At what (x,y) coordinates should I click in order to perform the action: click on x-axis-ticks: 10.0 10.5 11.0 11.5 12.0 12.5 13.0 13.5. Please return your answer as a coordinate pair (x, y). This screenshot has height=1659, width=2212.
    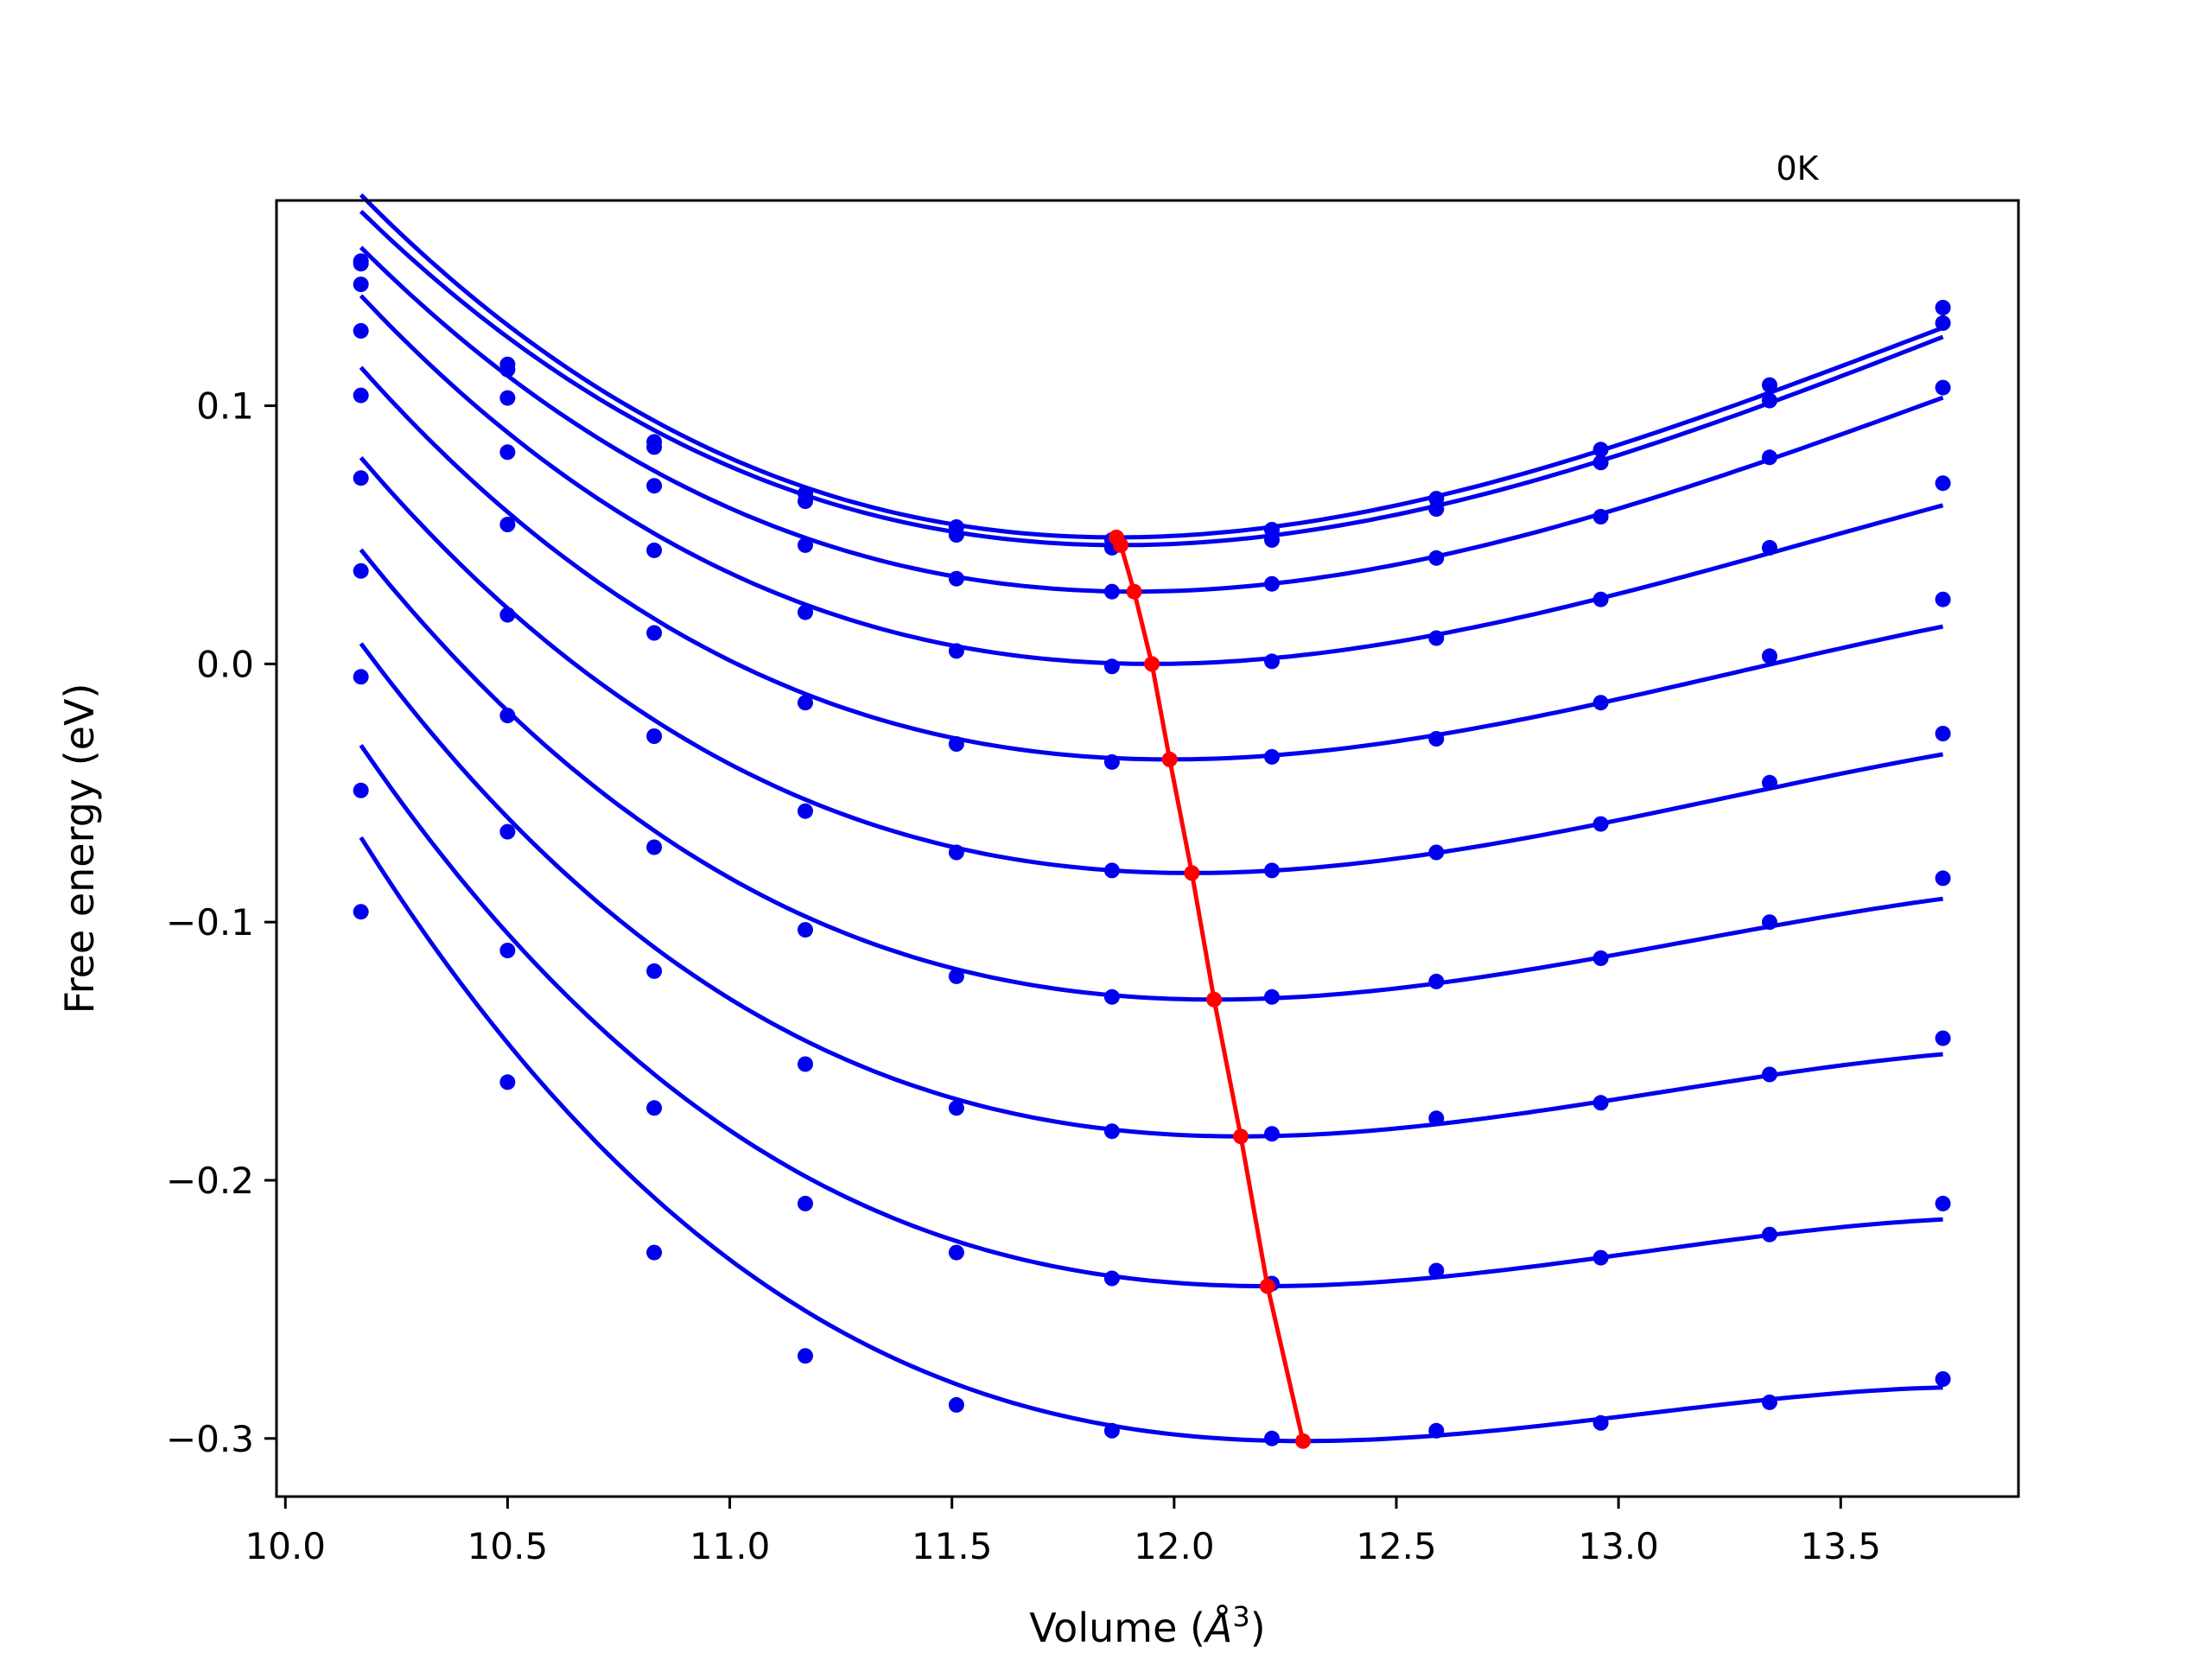
    Looking at the image, I should click on (1063, 1532).